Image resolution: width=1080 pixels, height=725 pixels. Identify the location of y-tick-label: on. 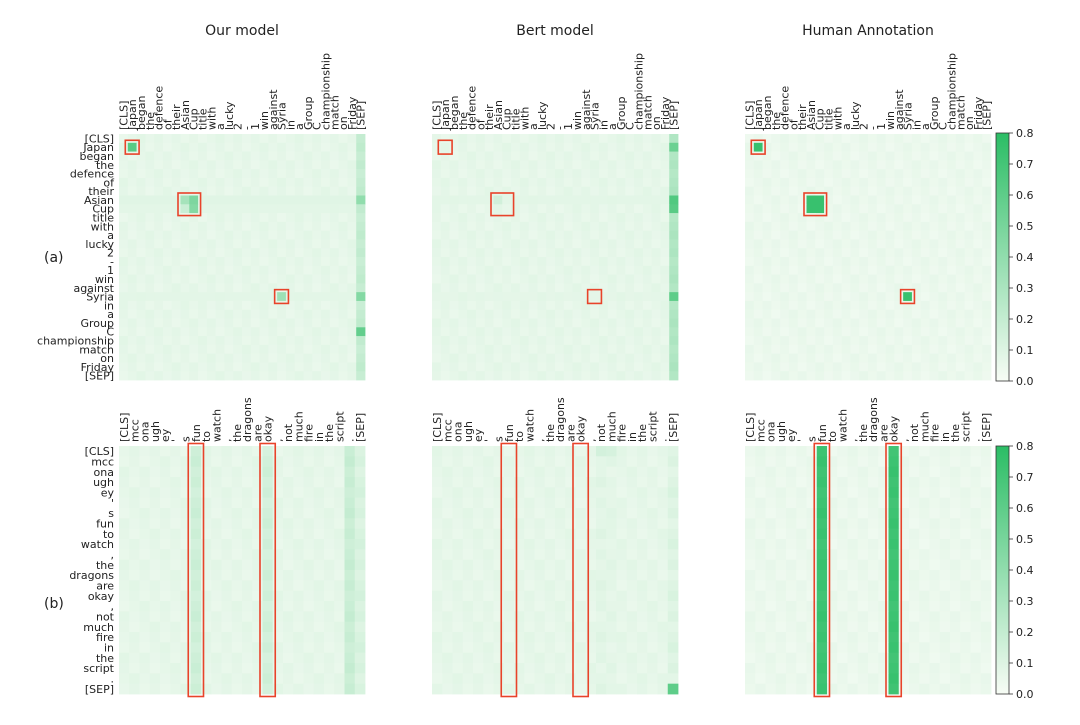
(107, 358).